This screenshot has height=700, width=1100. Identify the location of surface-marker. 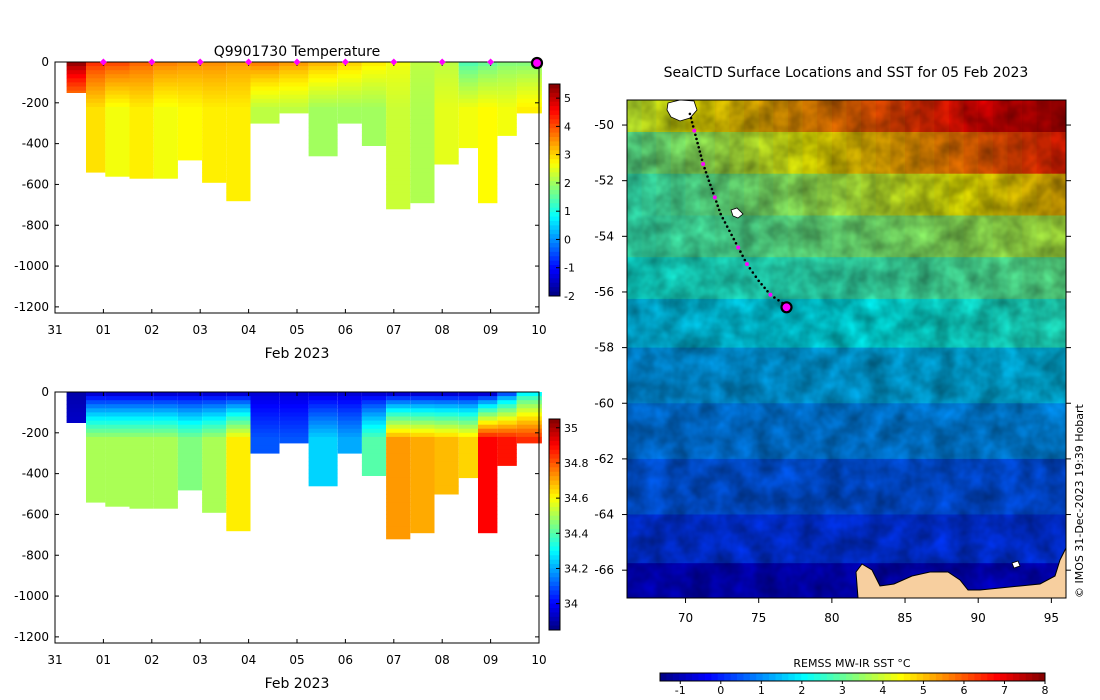
(345, 62).